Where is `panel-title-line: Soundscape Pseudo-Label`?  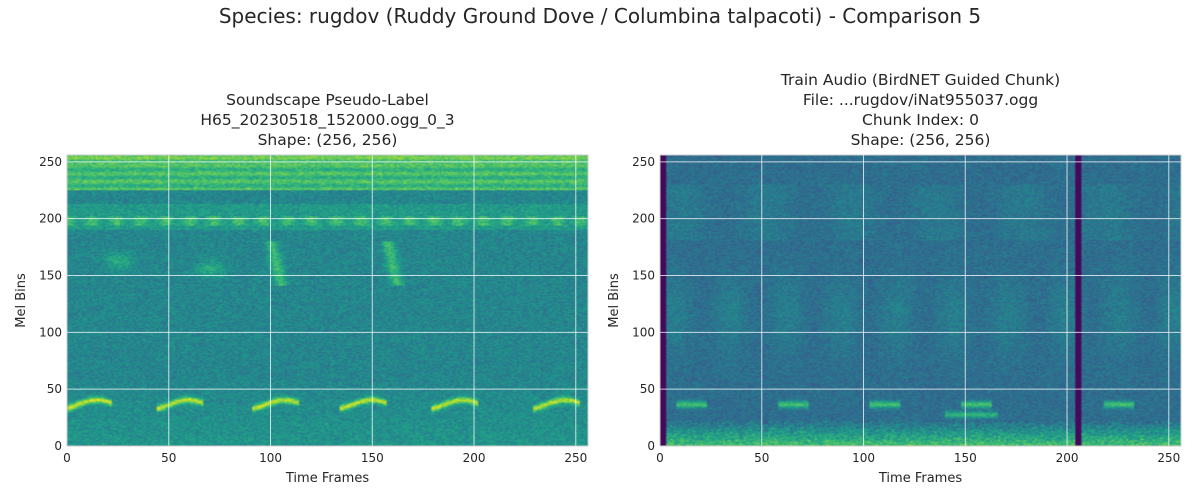
panel-title-line: Soundscape Pseudo-Label is located at coordinates (327, 100).